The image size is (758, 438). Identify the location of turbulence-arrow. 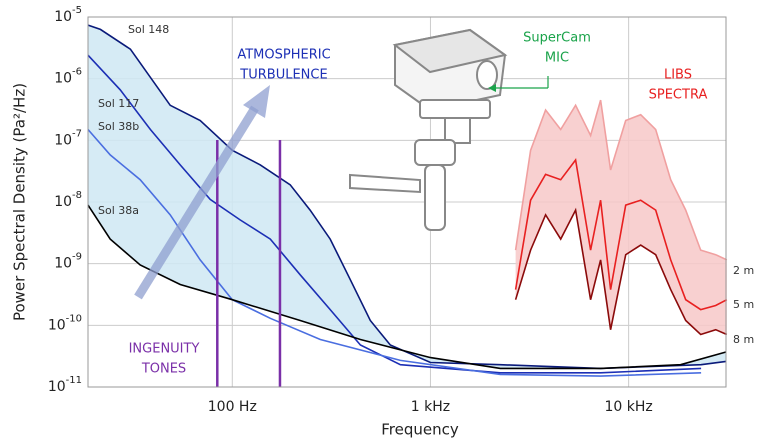
(196, 202).